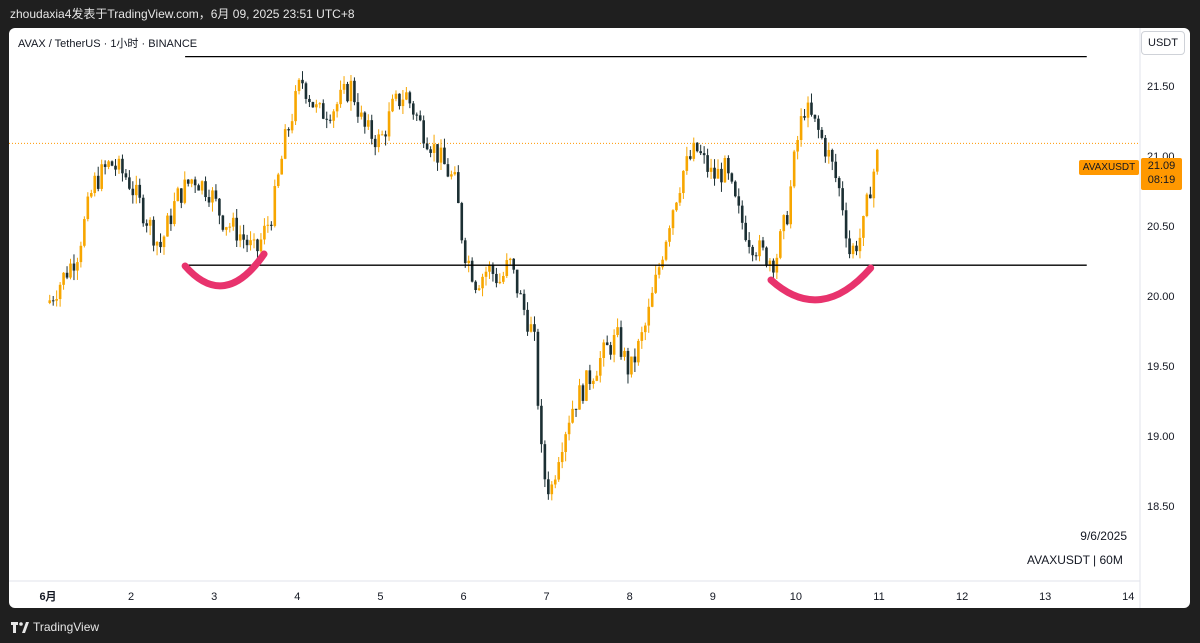 The width and height of the screenshot is (1200, 643). I want to click on markers-layer, so click(528, 277).